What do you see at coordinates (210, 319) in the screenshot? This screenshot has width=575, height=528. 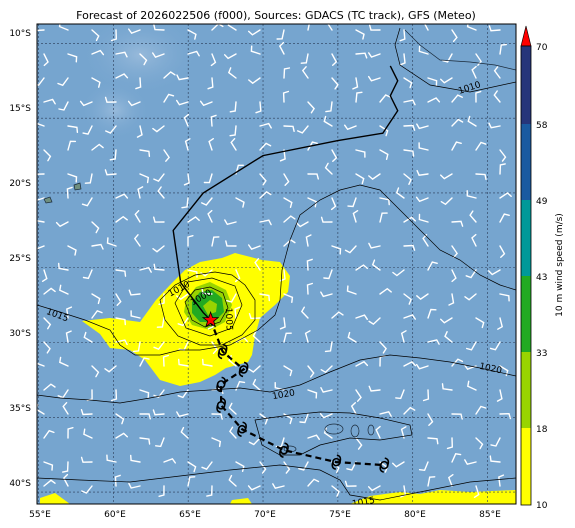 I see `current-position-star` at bounding box center [210, 319].